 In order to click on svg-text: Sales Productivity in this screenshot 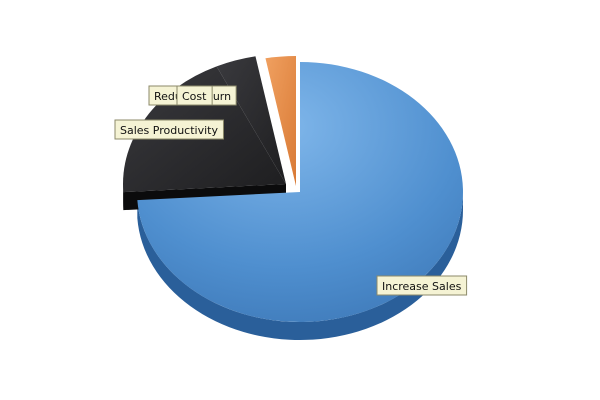, I will do `click(169, 130)`.